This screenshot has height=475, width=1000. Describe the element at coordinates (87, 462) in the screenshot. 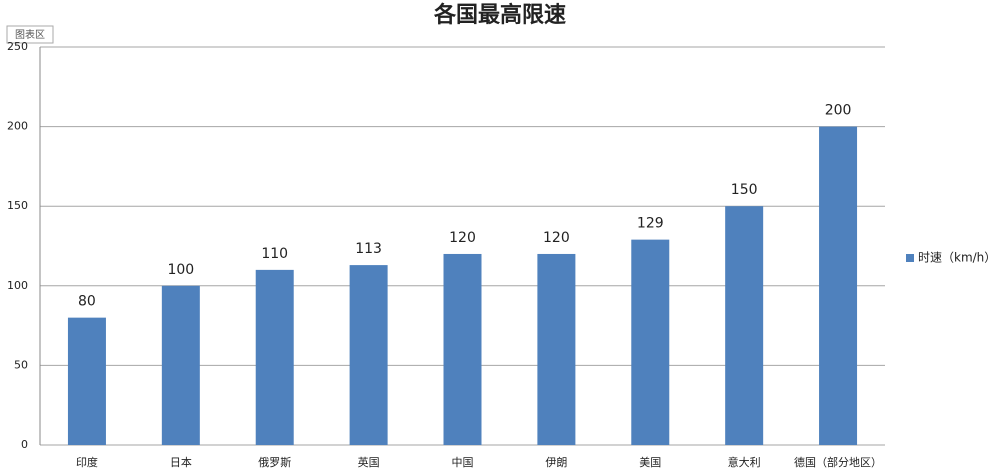

I see `x-tick-label: 印度` at that location.